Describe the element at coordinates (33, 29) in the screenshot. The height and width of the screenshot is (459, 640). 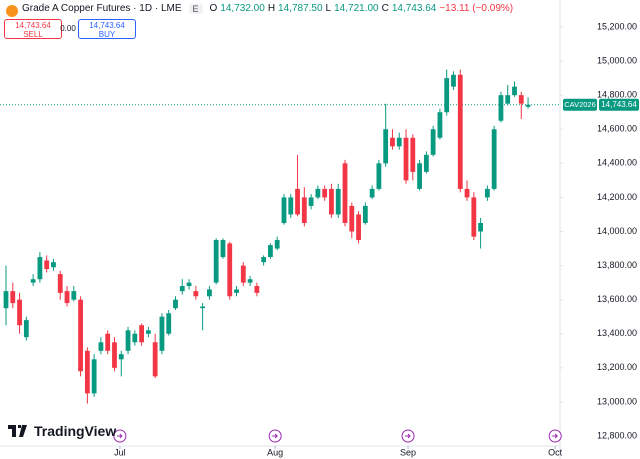
I see `sell-button: 14,743.64 SELL` at that location.